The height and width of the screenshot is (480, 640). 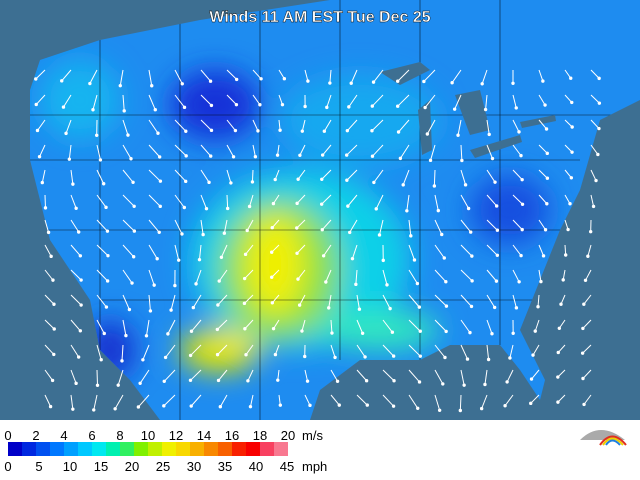 I want to click on color-scale, so click(x=148, y=449).